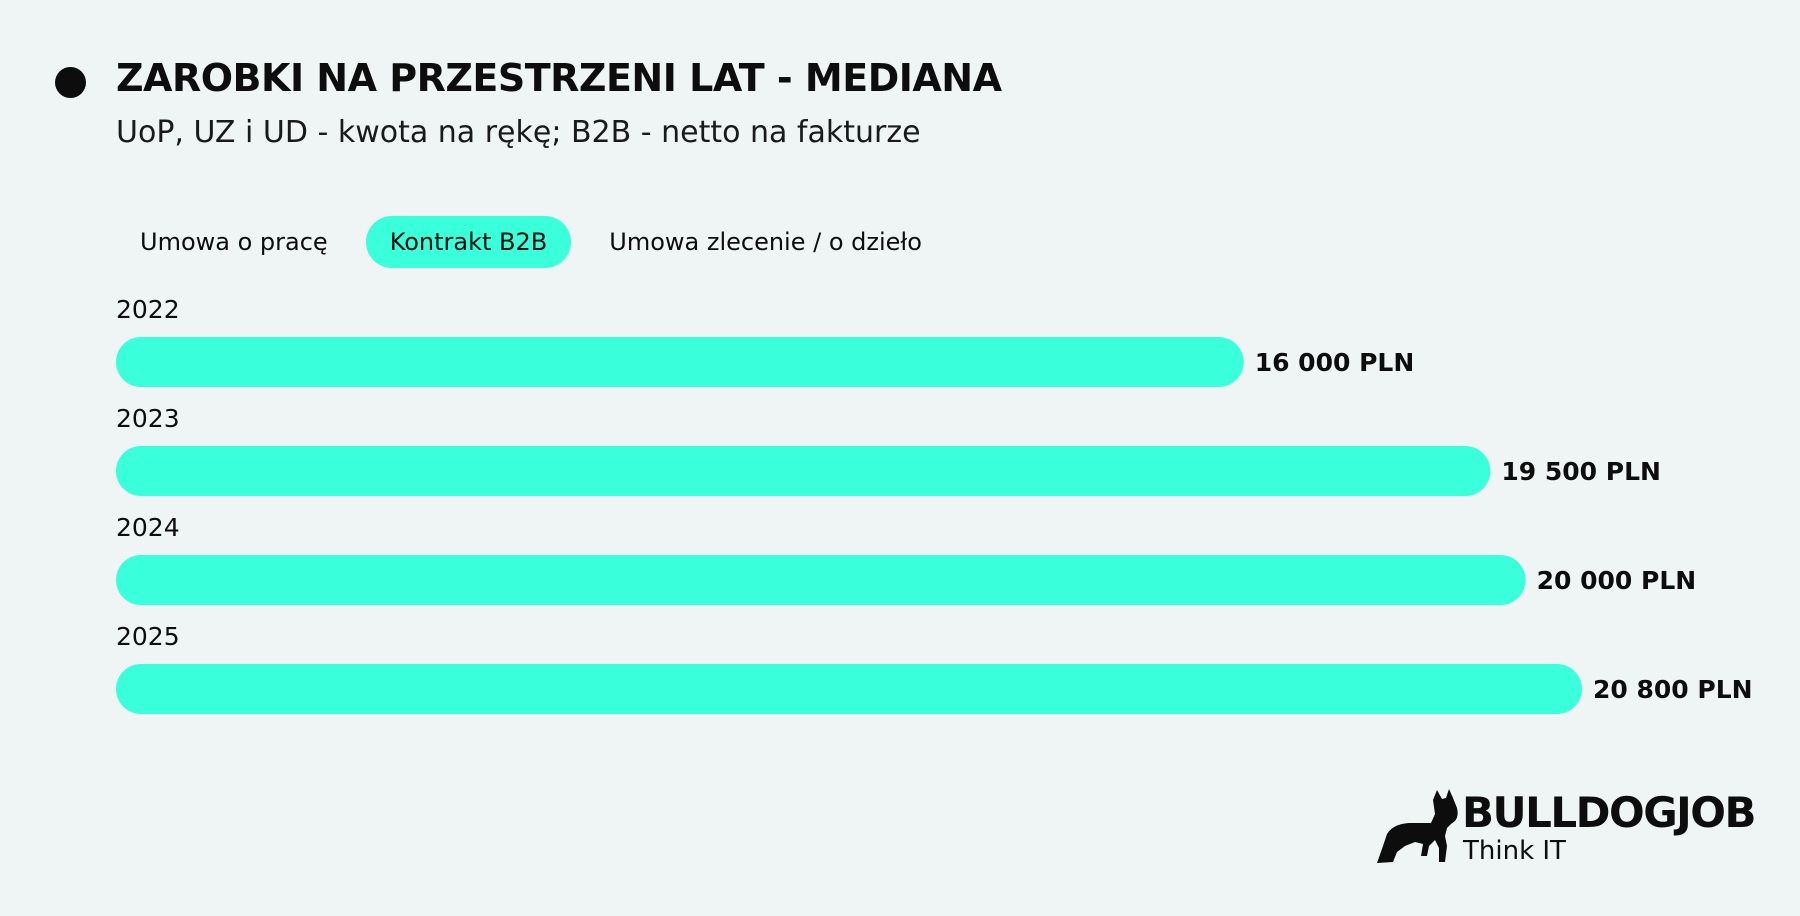 The height and width of the screenshot is (916, 1800). I want to click on value-label: 16 000 PLN, so click(1335, 362).